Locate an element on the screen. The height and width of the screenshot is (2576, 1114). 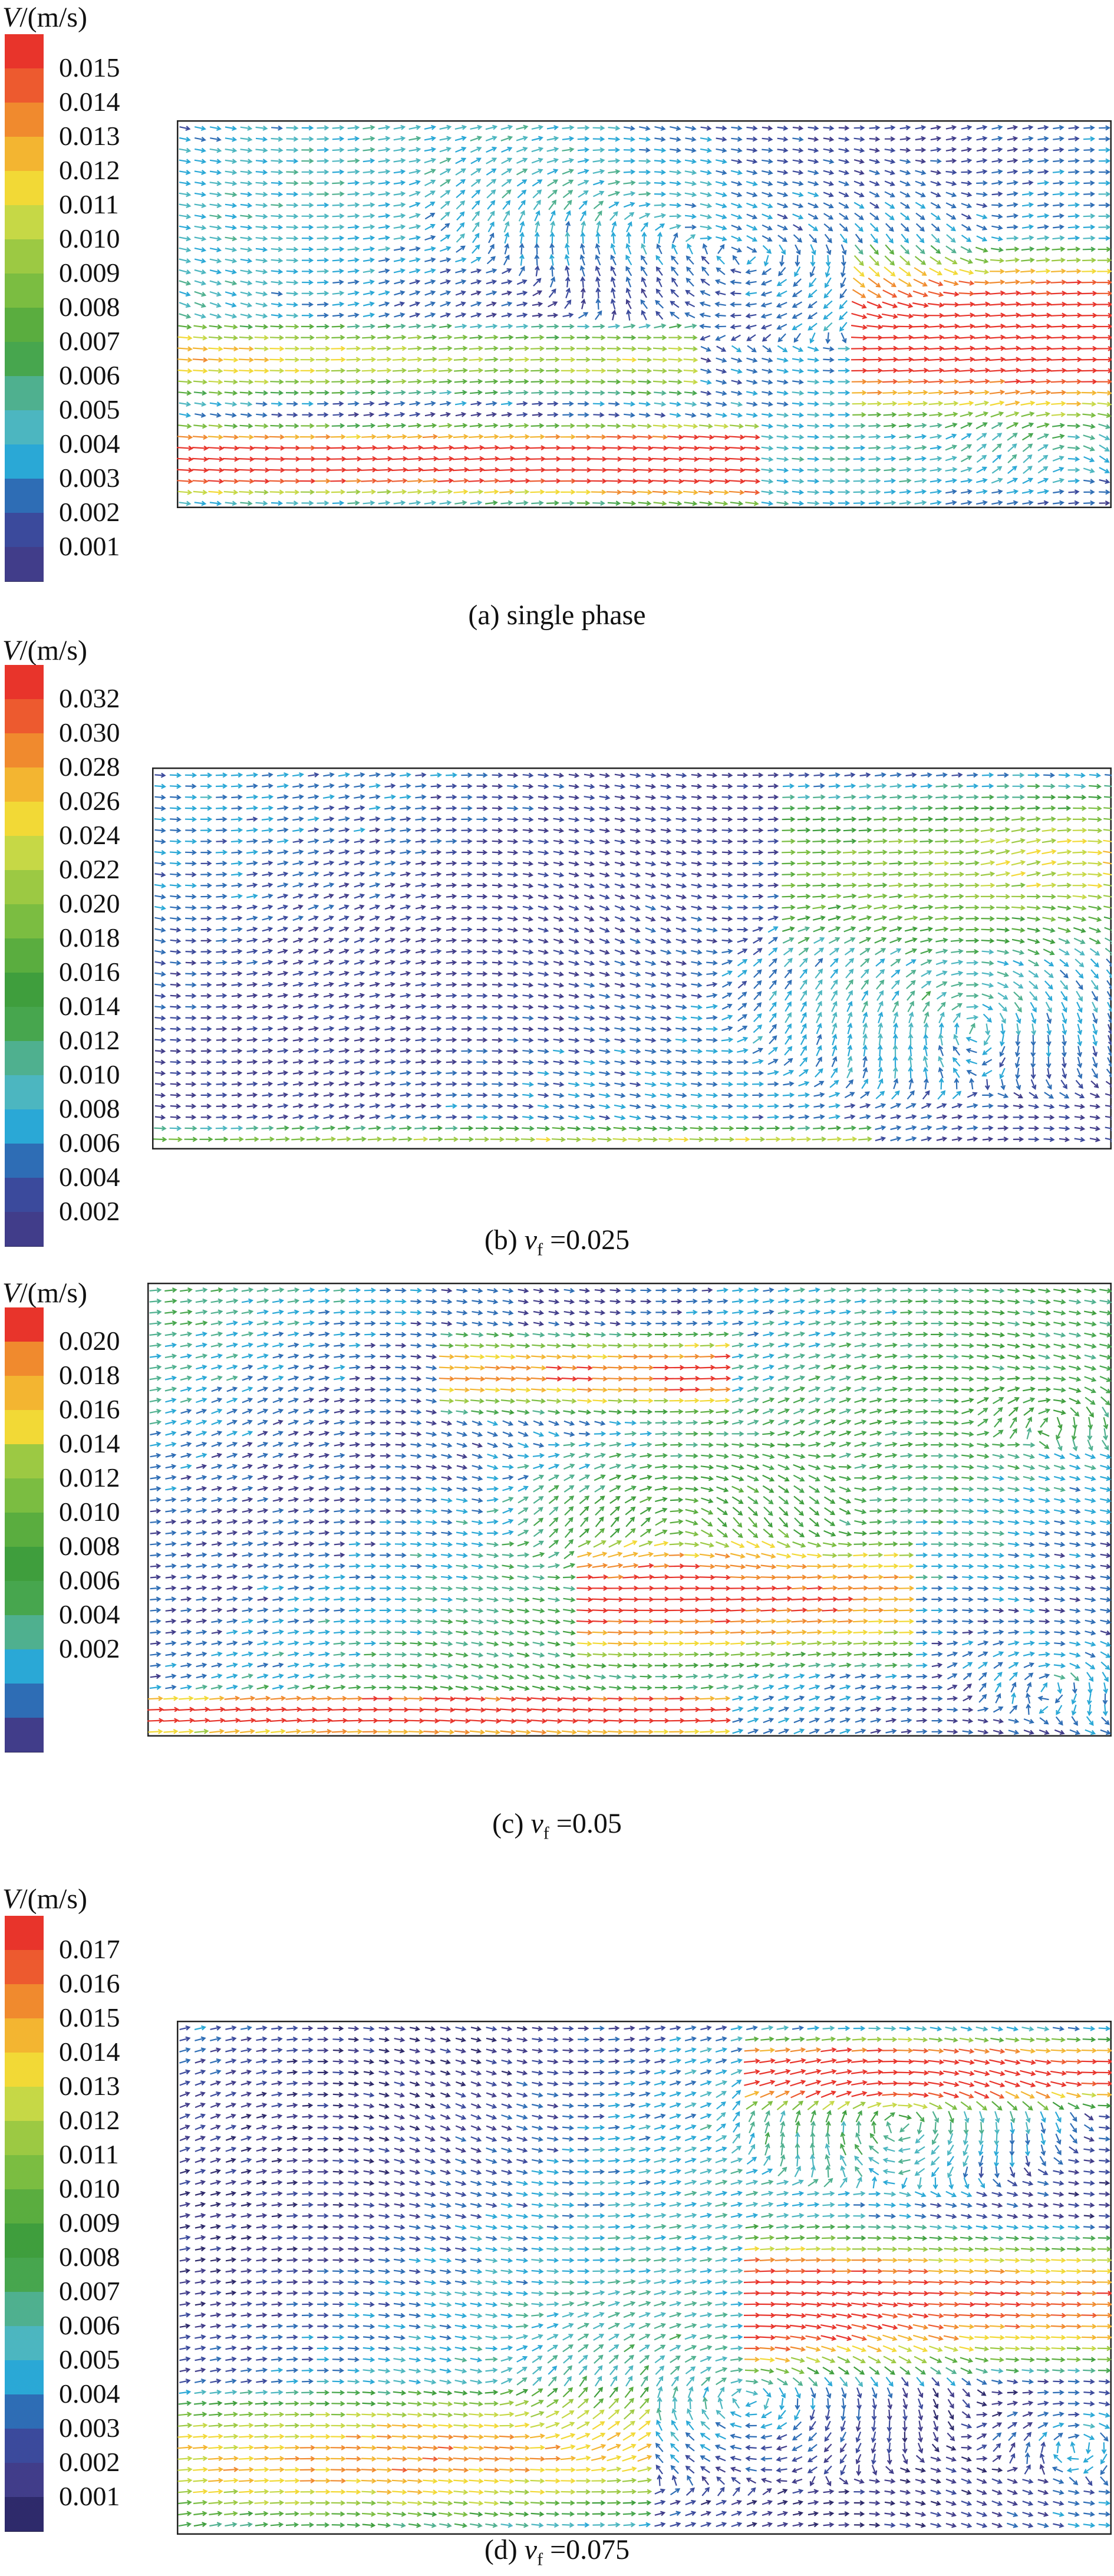
legend-swatch is located at coordinates (24, 1495).